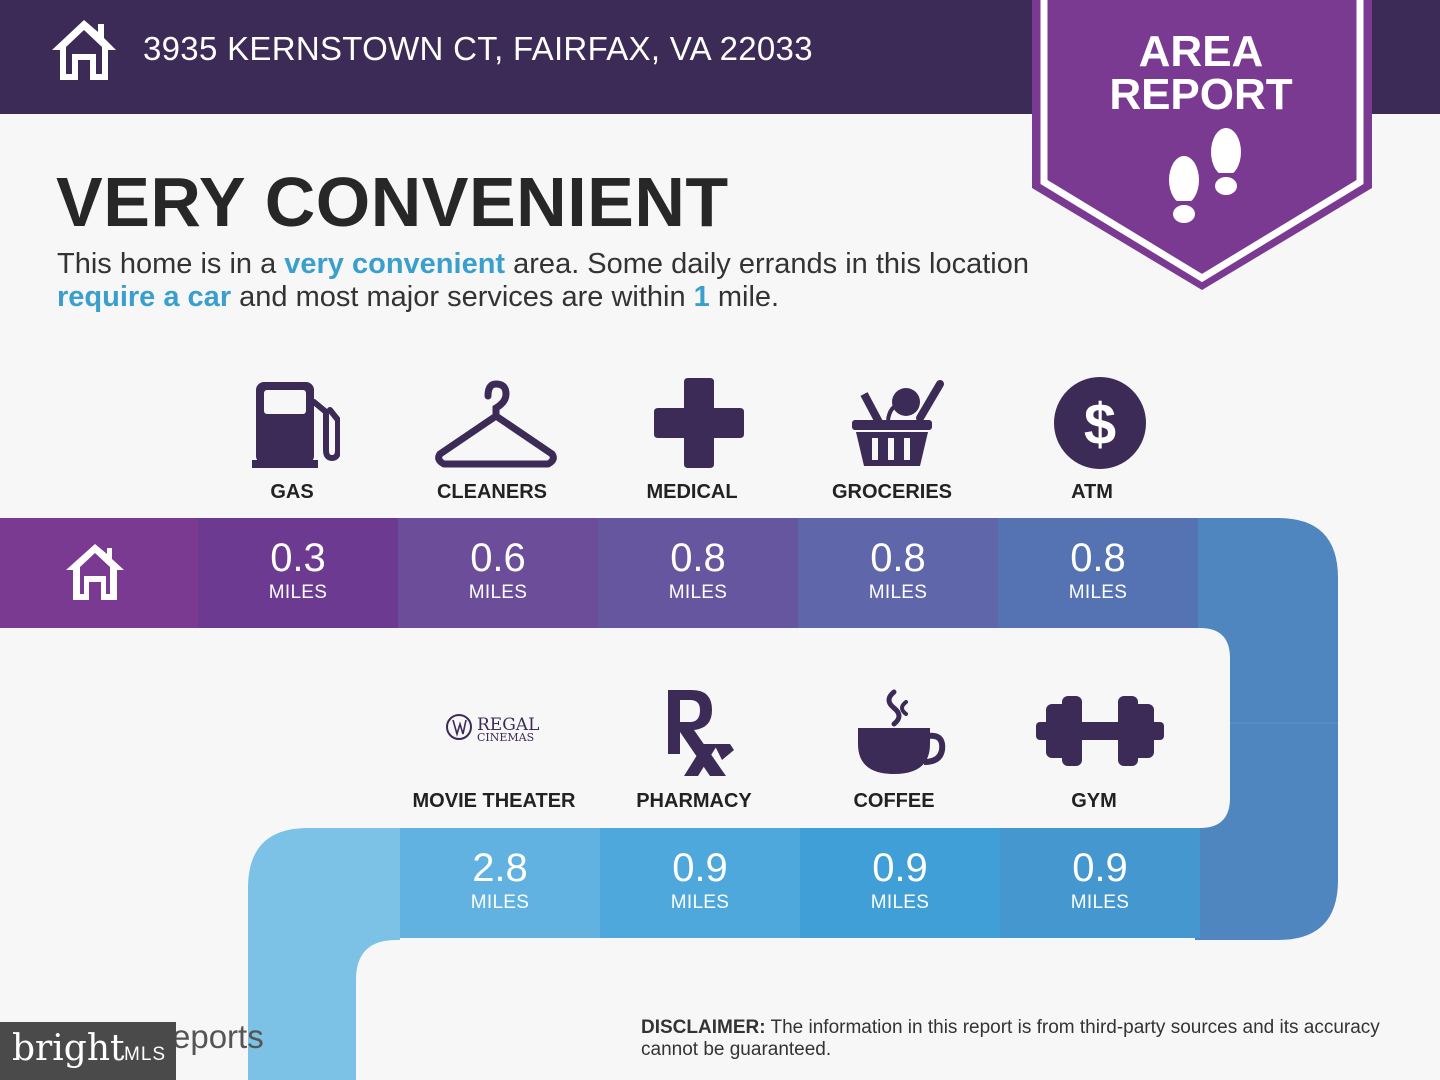  I want to click on distance-cell-atm: 0.8 MILES, so click(1098, 573).